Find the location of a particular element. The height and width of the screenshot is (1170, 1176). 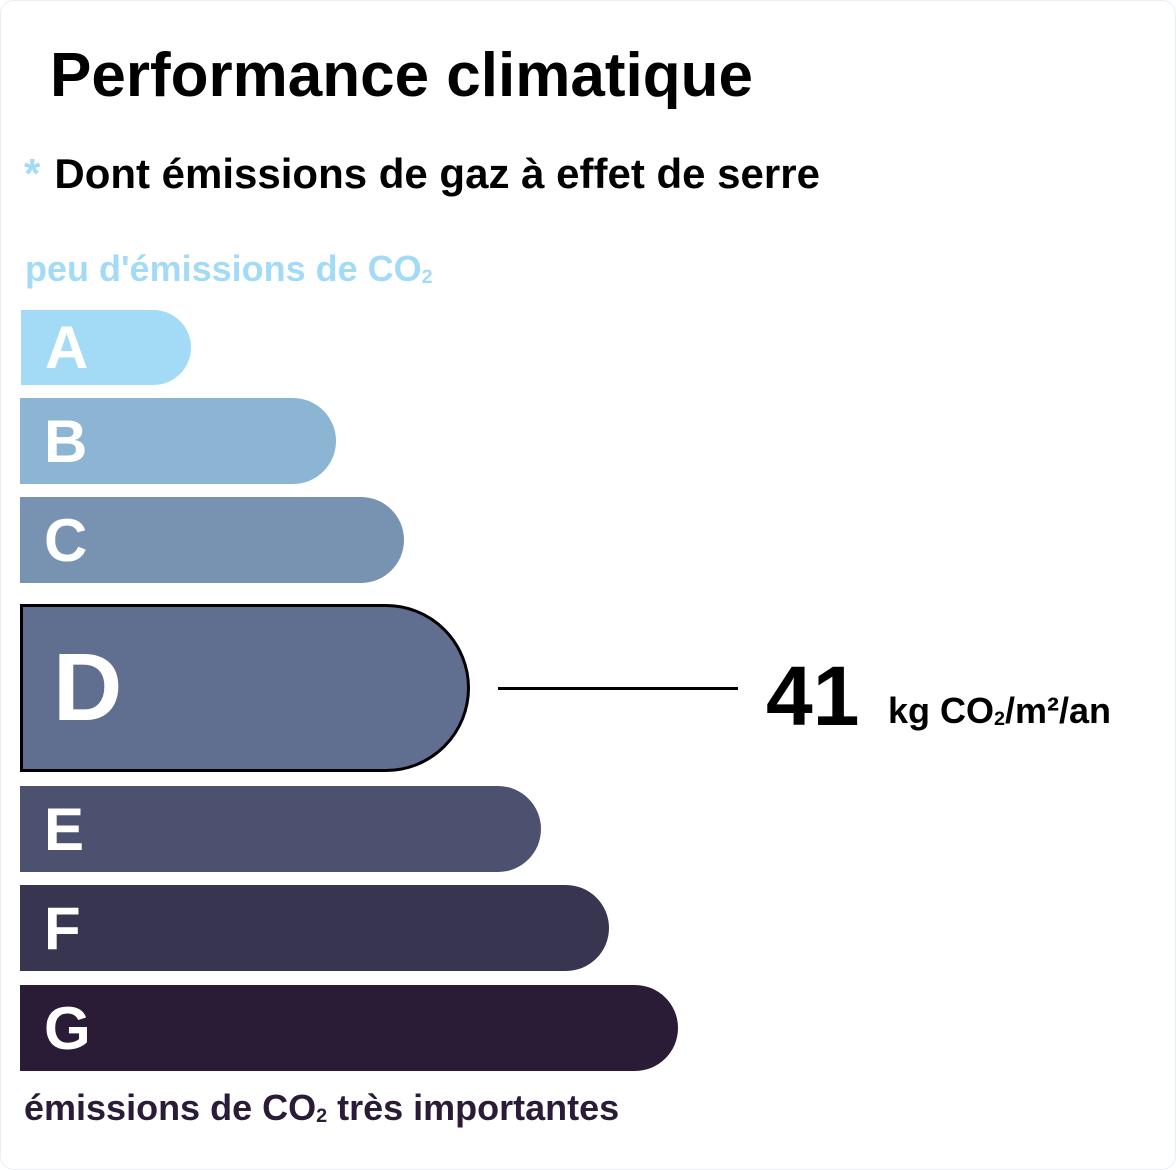

class-letter: G is located at coordinates (67, 1028).